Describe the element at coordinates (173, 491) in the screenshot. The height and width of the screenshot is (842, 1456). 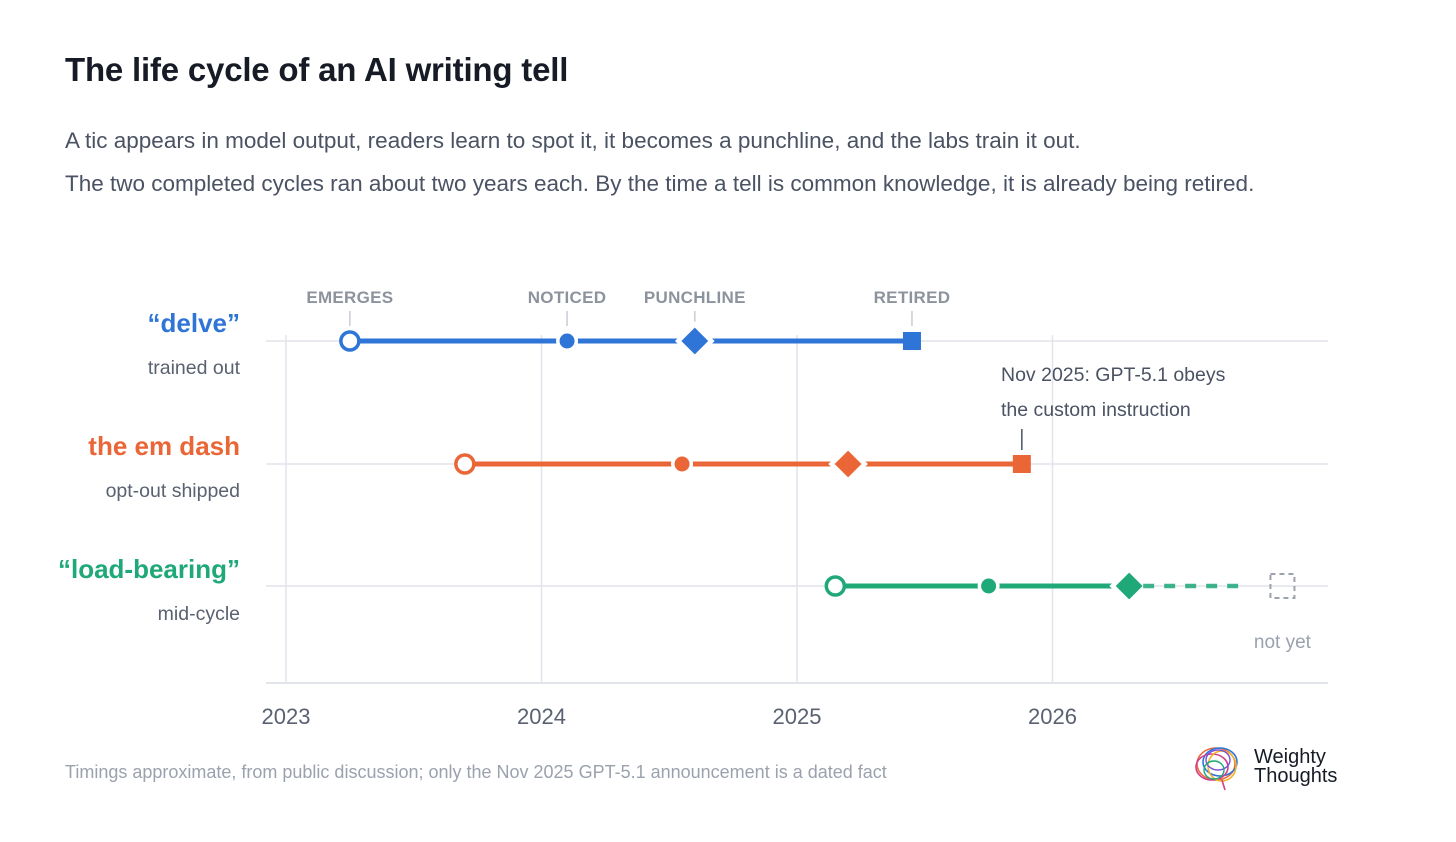
I see `series-status: opt-out shipped` at that location.